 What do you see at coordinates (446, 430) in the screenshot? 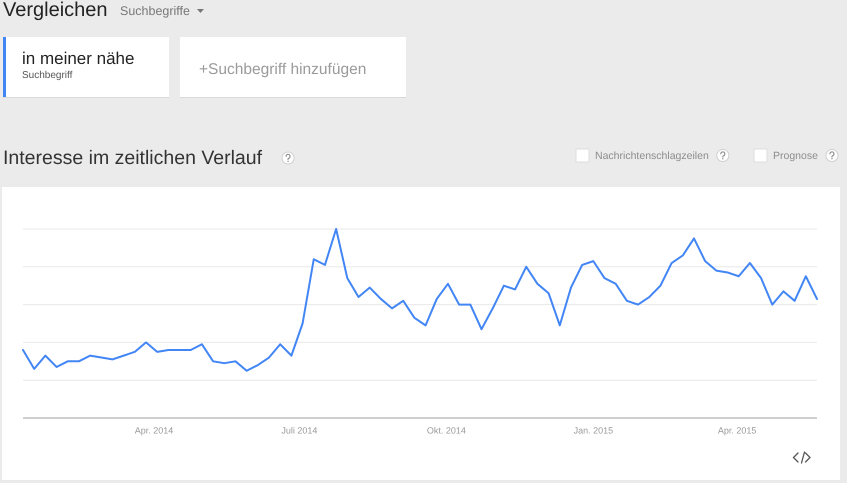
I see `x-tick-label: Okt. 2014` at bounding box center [446, 430].